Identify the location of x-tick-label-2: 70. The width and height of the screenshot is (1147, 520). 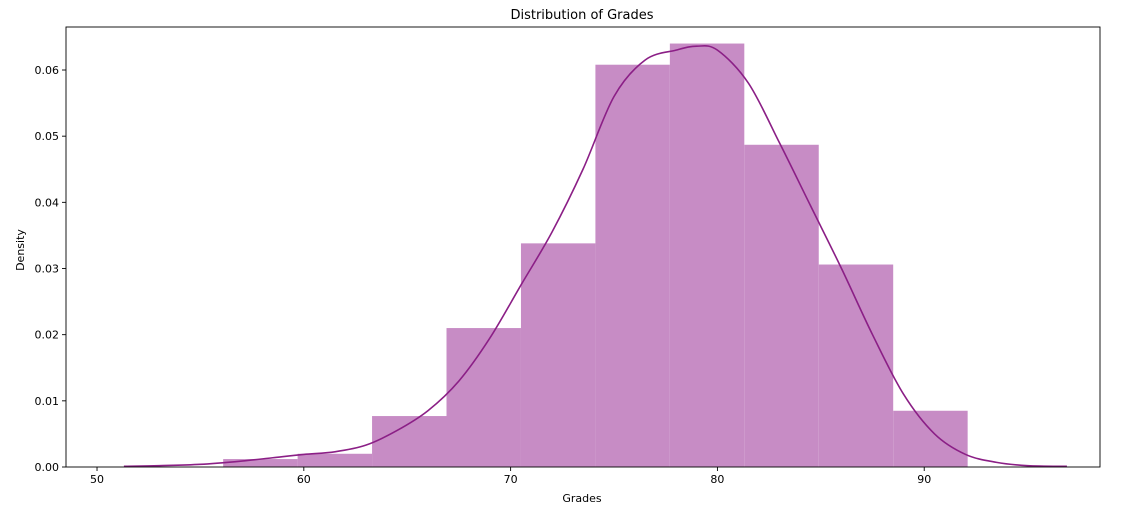
(511, 479).